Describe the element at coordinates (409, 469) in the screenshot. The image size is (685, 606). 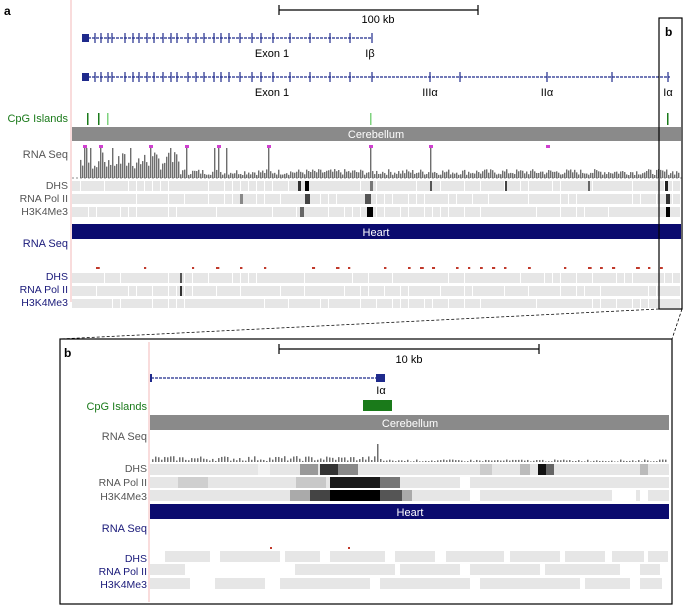
I see `dhs-track-b` at that location.